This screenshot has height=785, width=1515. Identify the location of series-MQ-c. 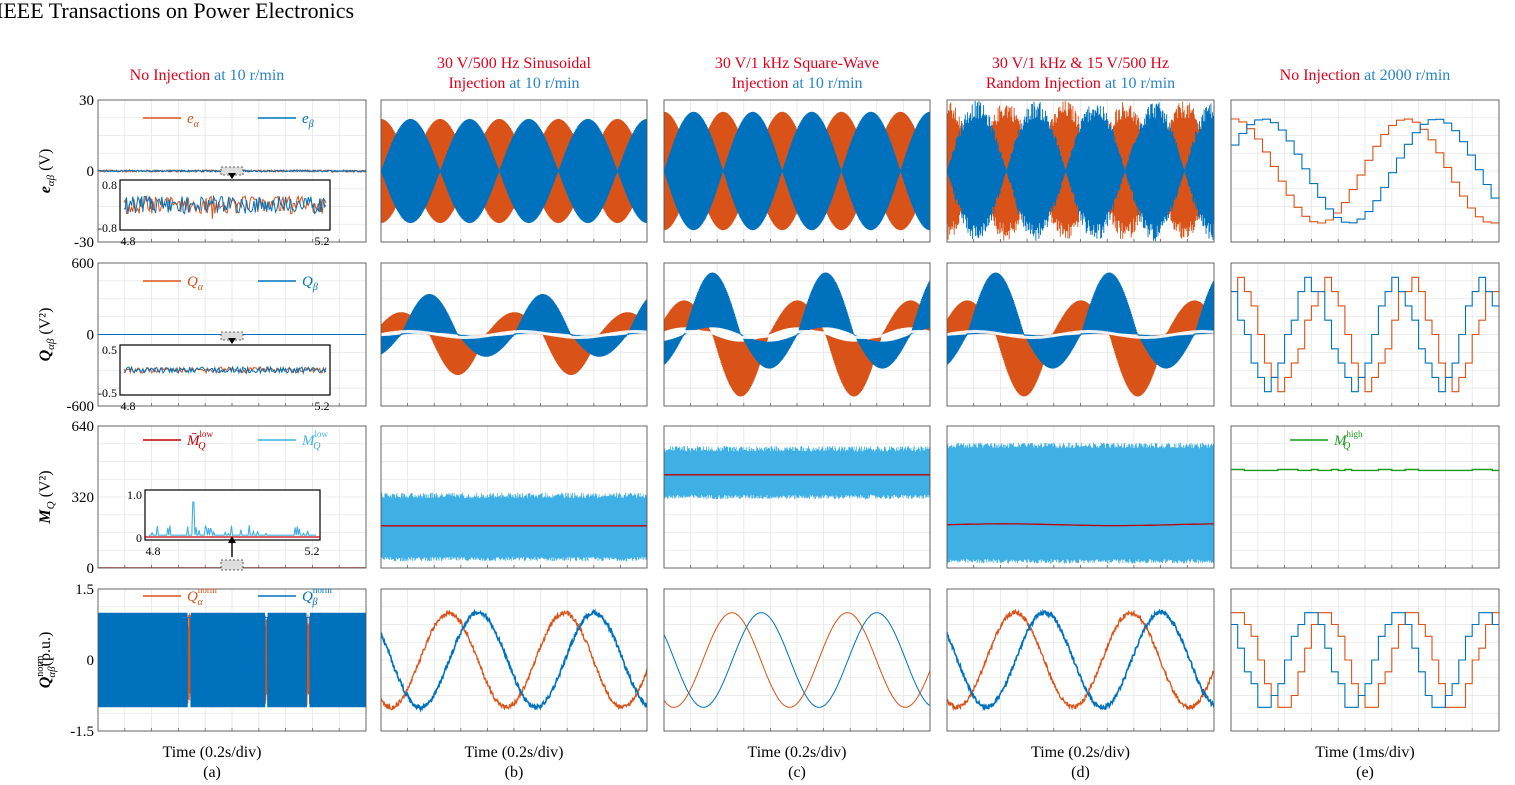
(797, 472).